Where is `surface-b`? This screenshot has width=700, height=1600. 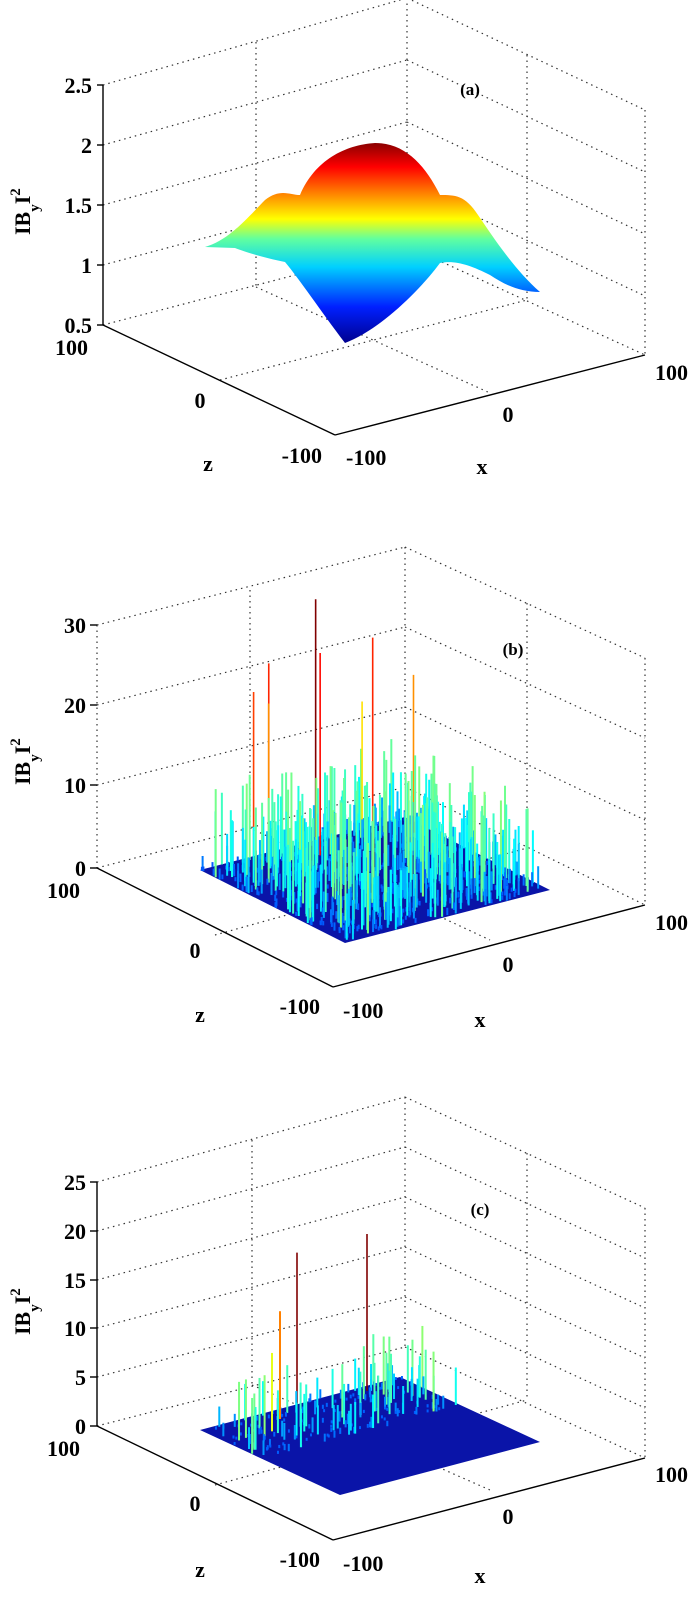 surface-b is located at coordinates (375, 771).